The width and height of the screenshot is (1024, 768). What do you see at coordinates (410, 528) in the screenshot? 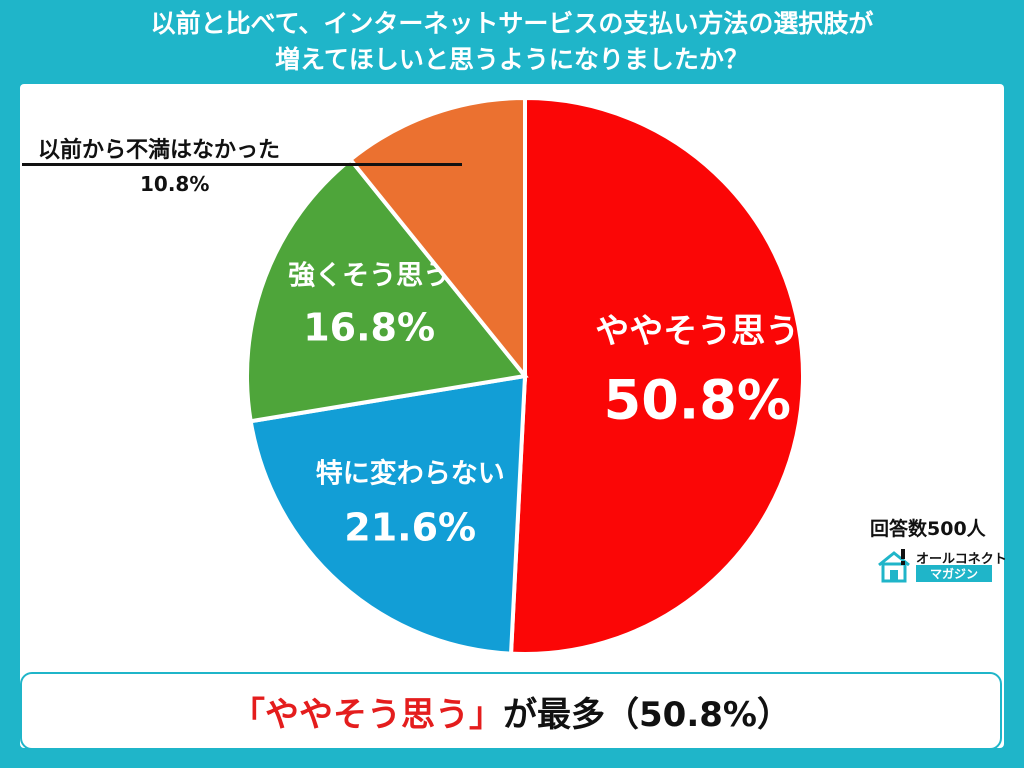
I see `slice-label-value: 21.6%` at bounding box center [410, 528].